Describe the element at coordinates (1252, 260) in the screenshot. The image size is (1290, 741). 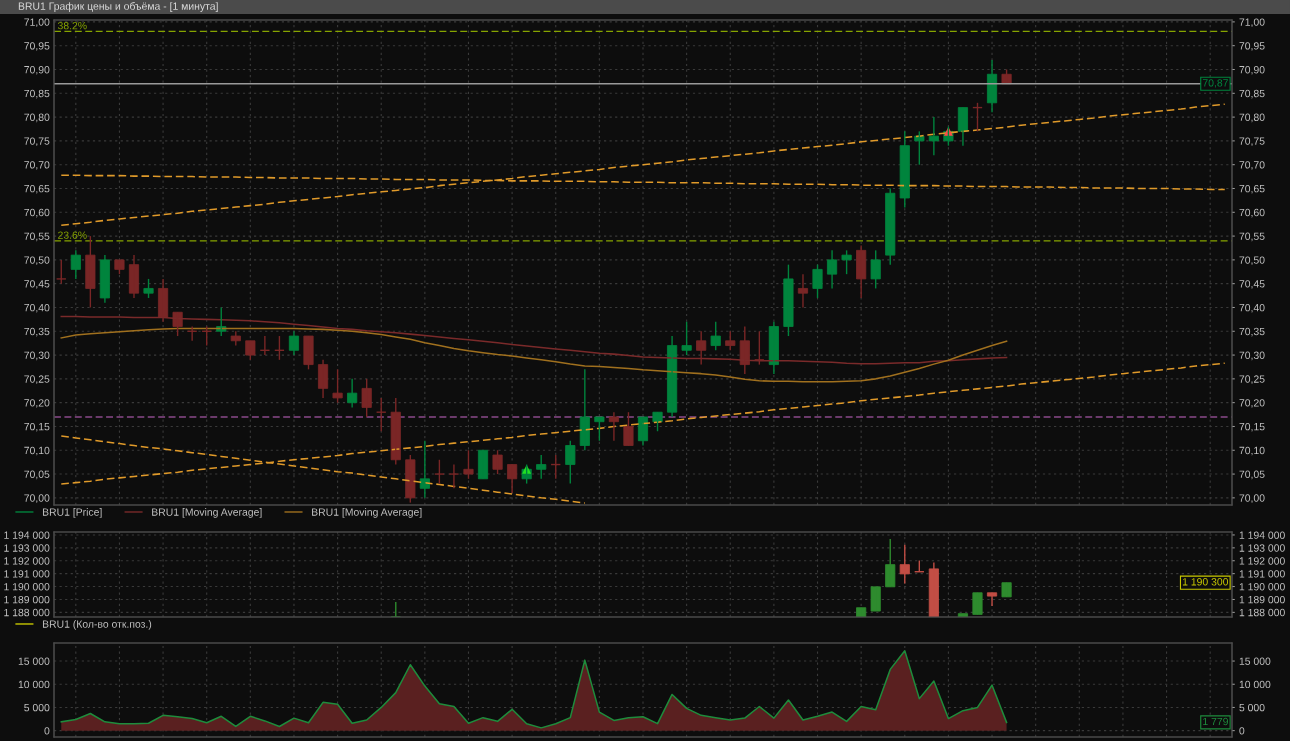
I see `y-tick-label: 70,50` at that location.